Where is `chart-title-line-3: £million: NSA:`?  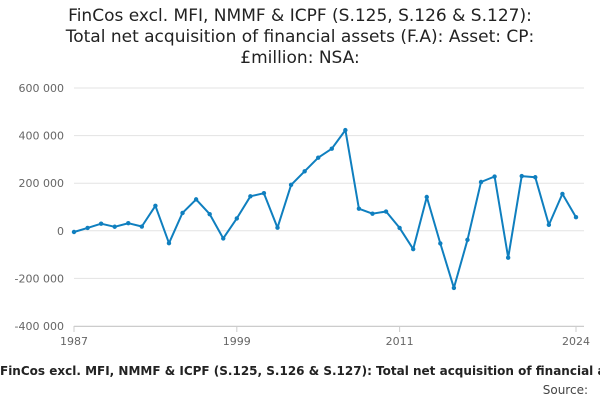 chart-title-line-3: £million: NSA: is located at coordinates (300, 58).